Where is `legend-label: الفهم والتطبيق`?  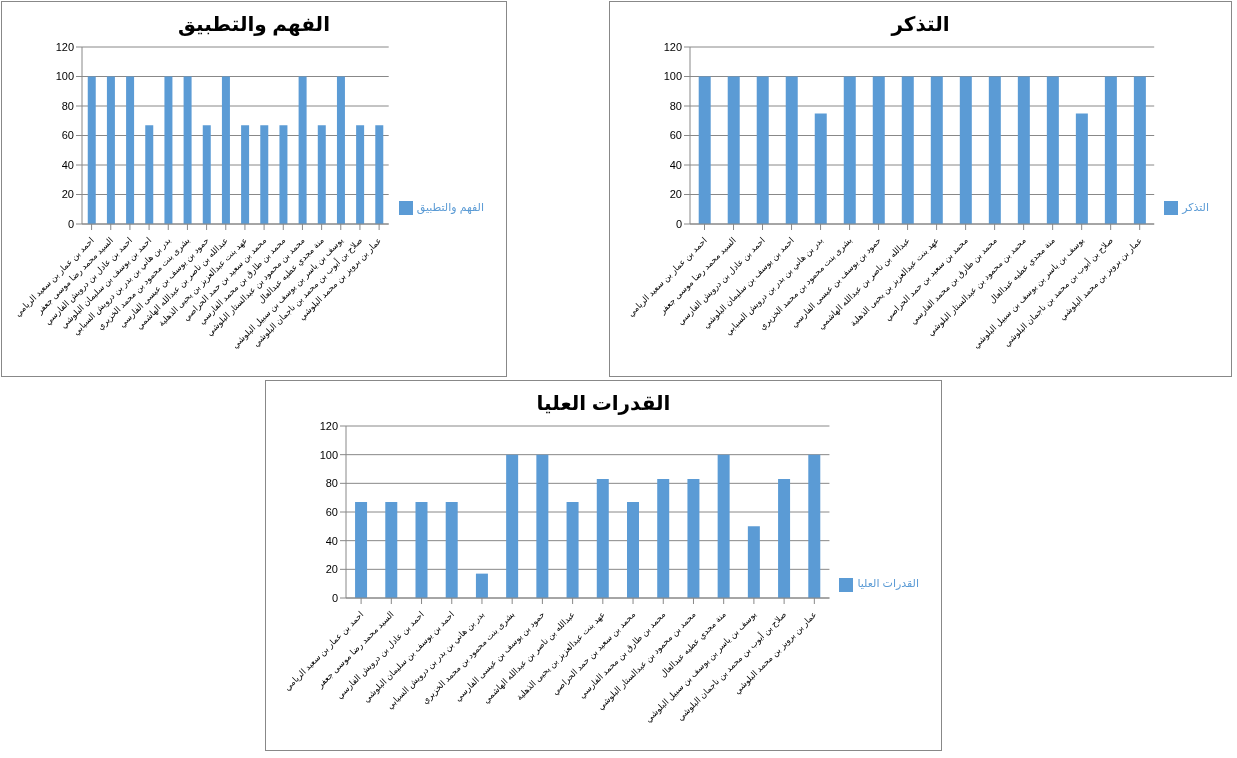 legend-label: الفهم والتطبيق is located at coordinates (450, 206).